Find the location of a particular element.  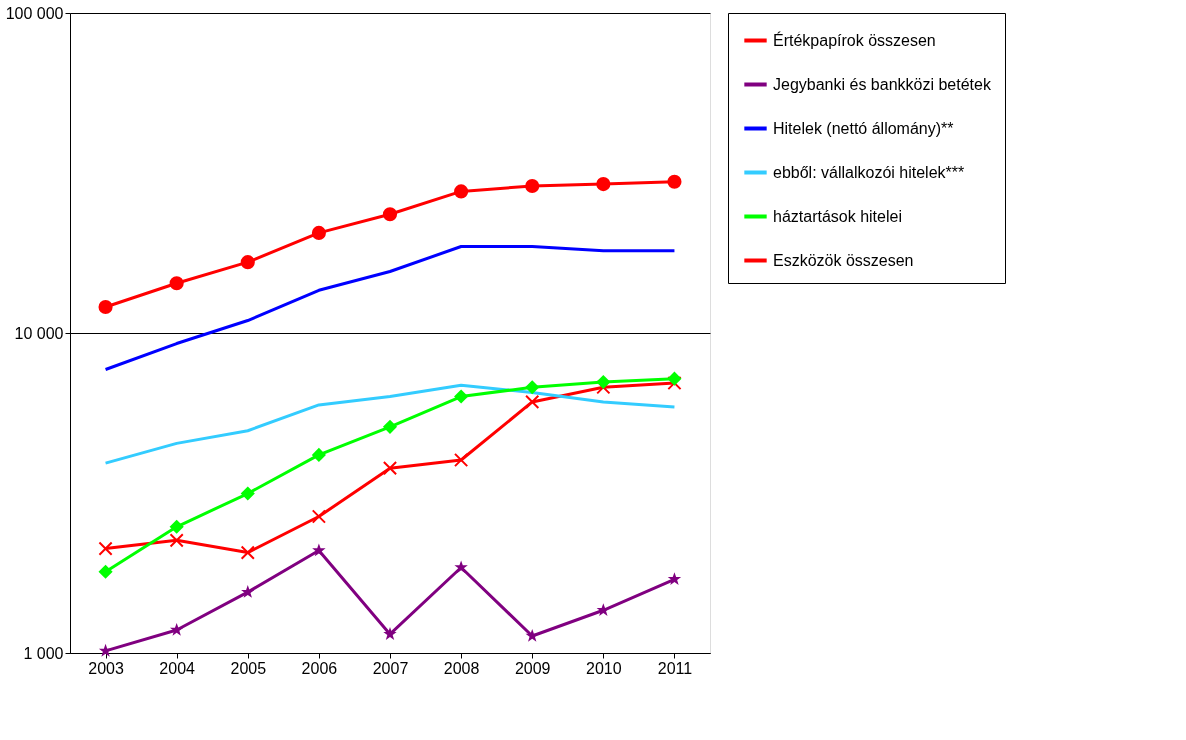

x-tick-label: 2007 is located at coordinates (390, 668).